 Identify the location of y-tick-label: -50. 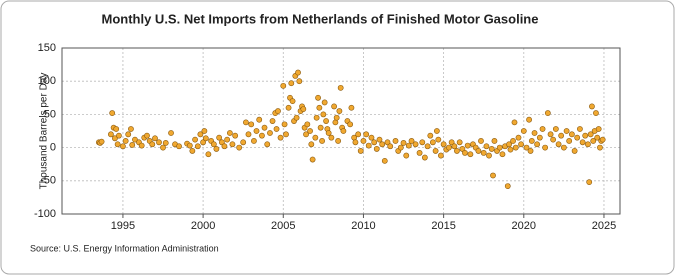
(48, 181).